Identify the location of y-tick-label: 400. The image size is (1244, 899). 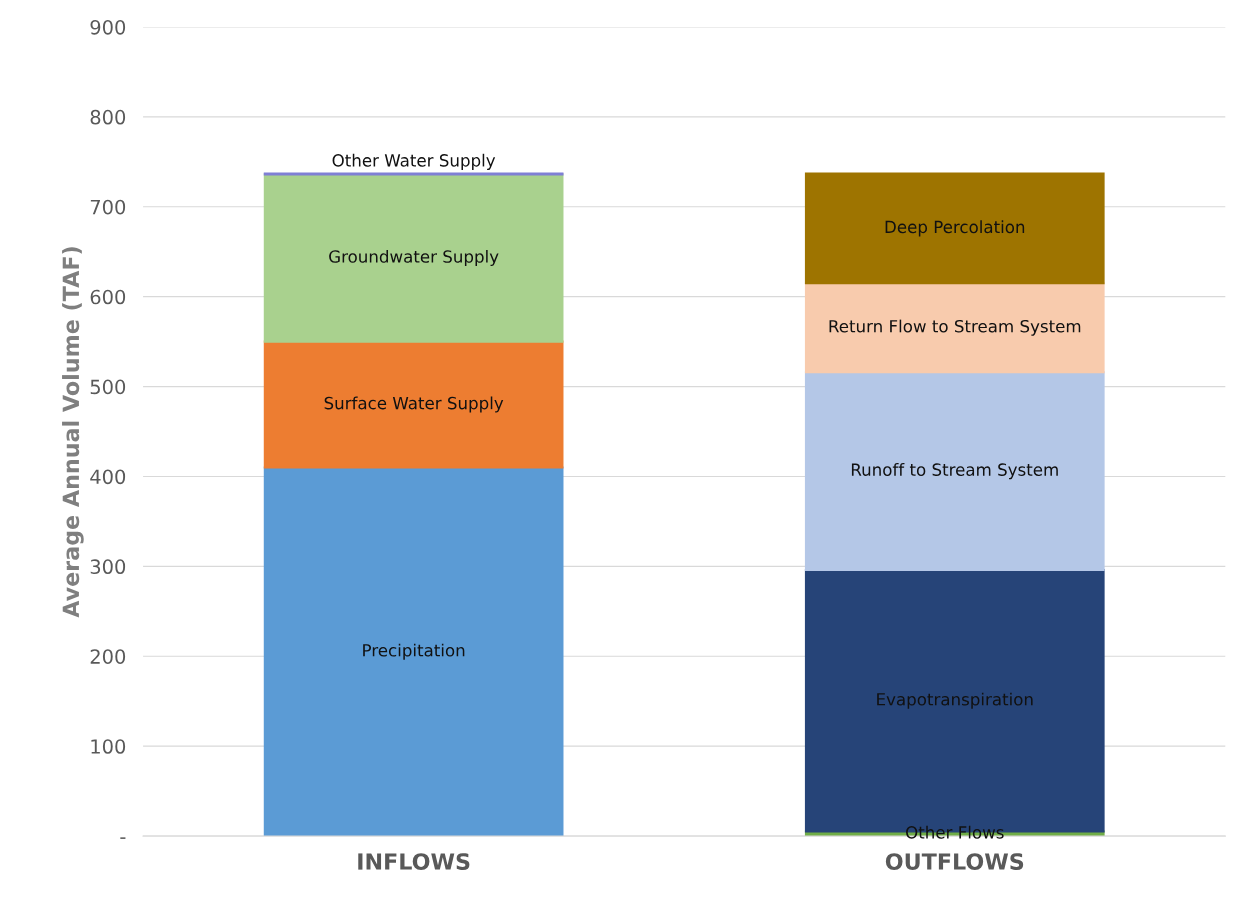
(108, 477).